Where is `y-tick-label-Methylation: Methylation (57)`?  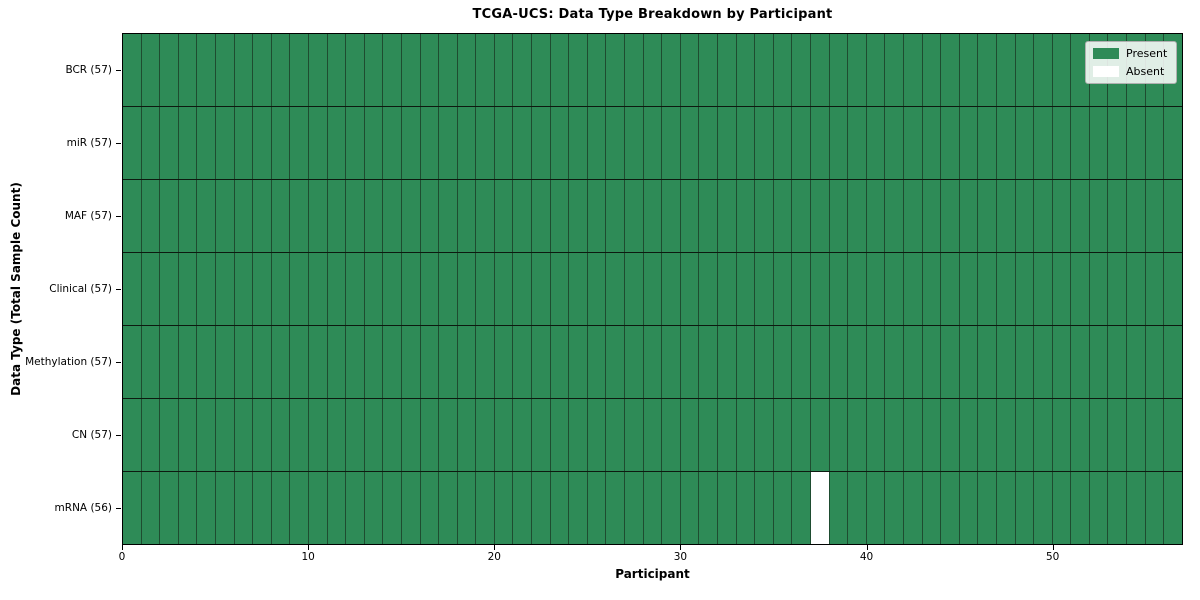 y-tick-label-Methylation: Methylation (57) is located at coordinates (68, 362).